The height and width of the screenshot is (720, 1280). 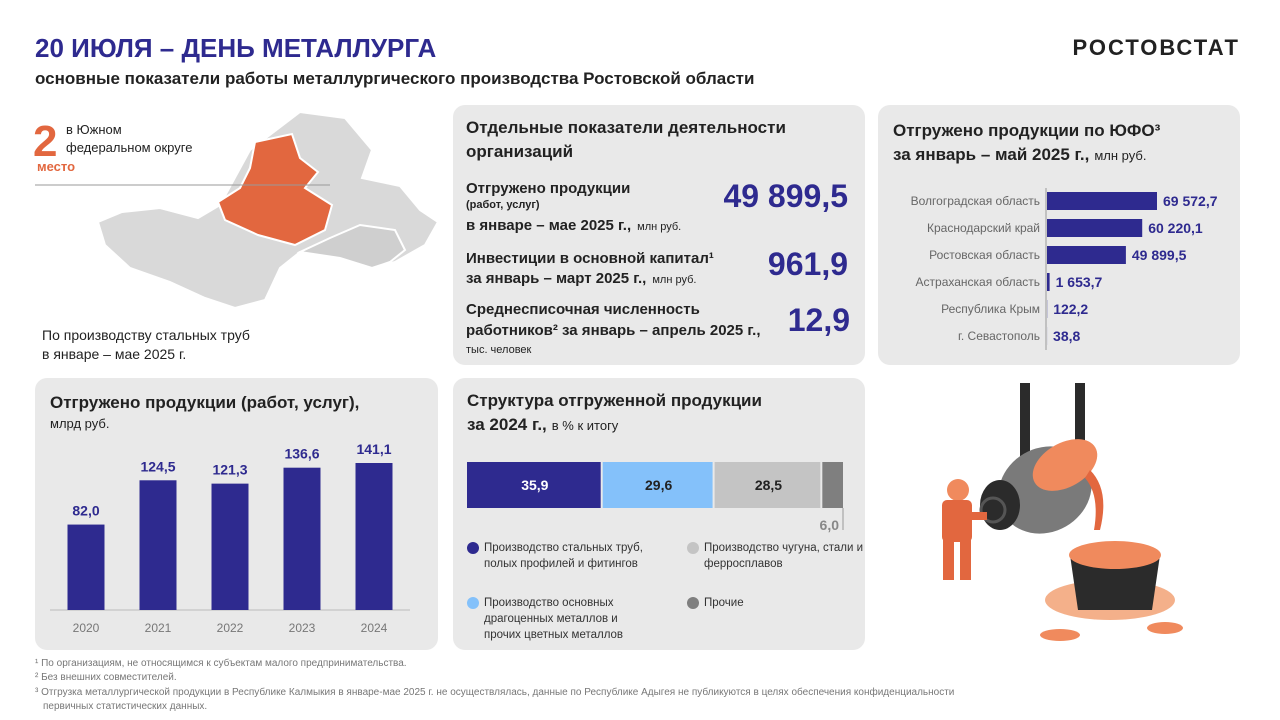 I want to click on value-label: 136,6, so click(x=301, y=454).